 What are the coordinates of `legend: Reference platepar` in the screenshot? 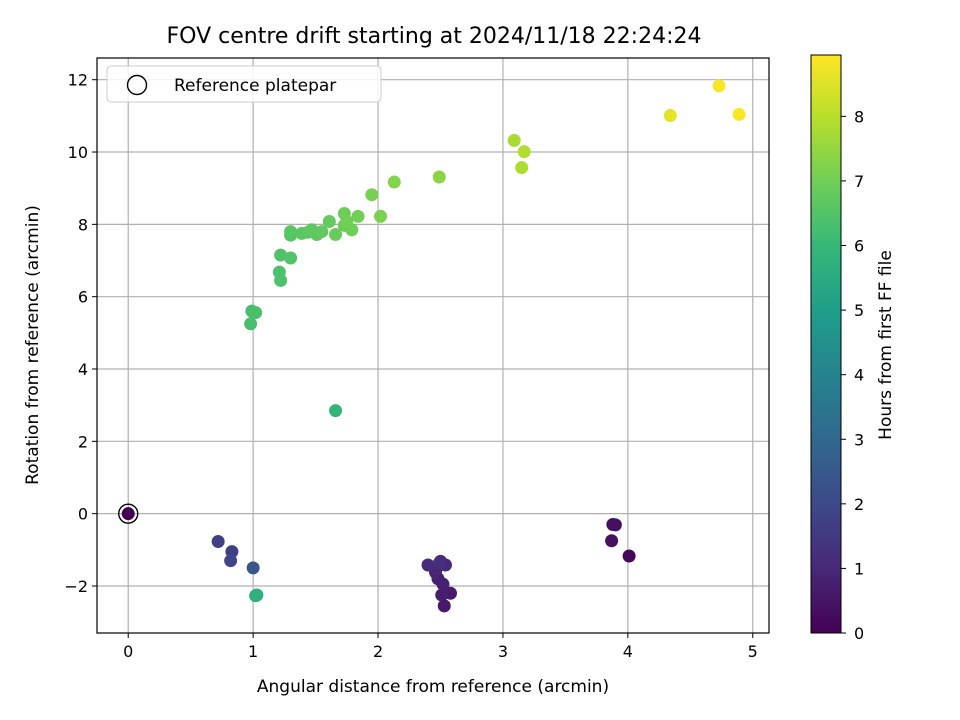 It's located at (244, 84).